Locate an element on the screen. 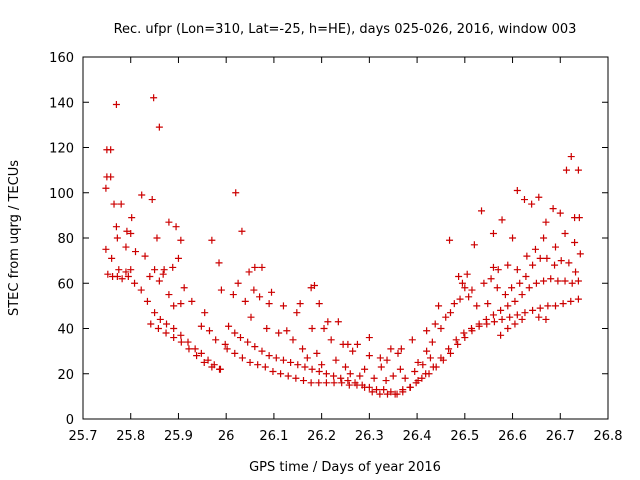  x-tick-label: 26.7 is located at coordinates (560, 436).